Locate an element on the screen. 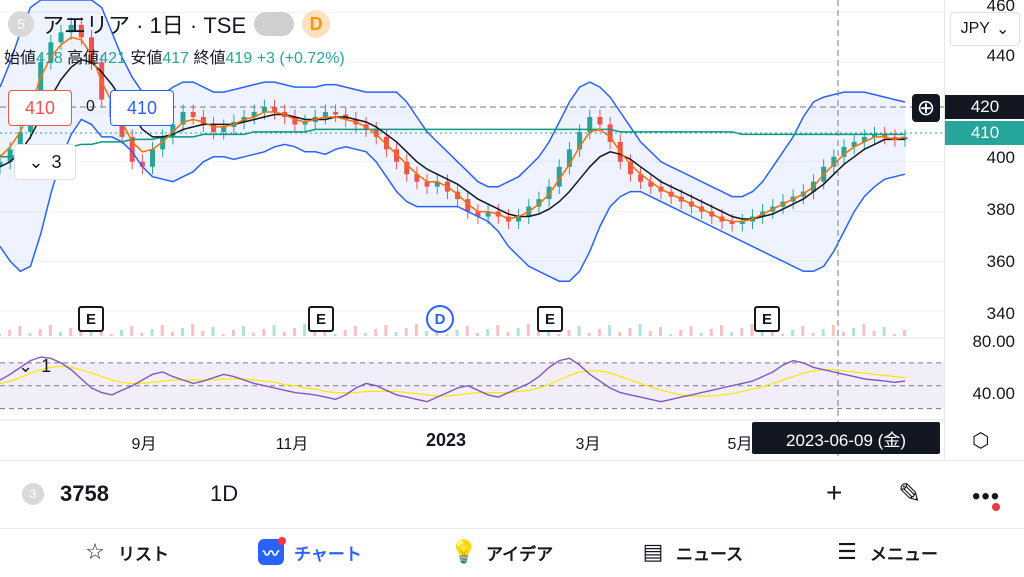 The width and height of the screenshot is (1024, 577). dividend-marker: D is located at coordinates (440, 319).